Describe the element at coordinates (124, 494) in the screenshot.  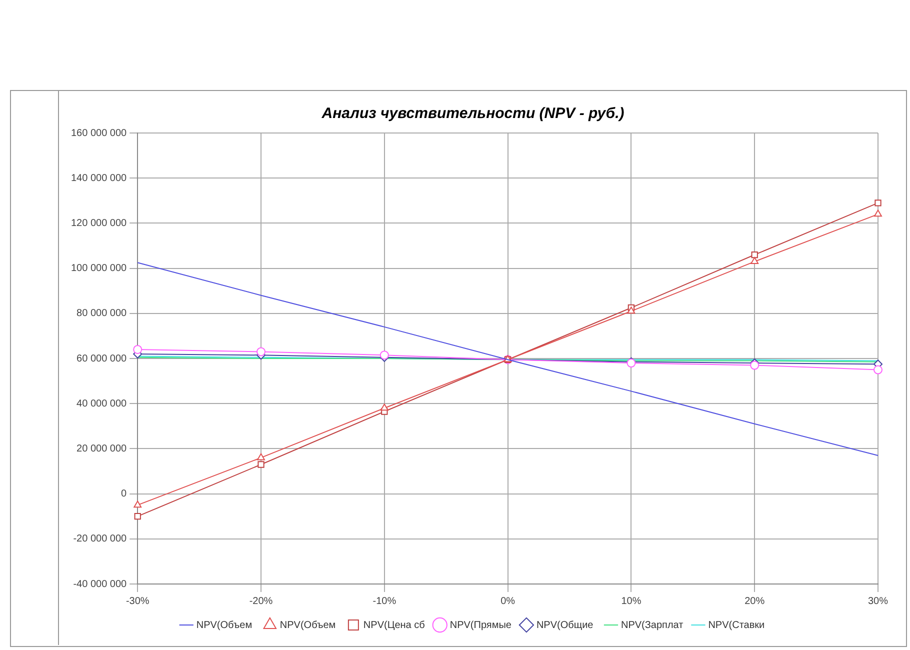
I see `y-tick-label: 0` at that location.